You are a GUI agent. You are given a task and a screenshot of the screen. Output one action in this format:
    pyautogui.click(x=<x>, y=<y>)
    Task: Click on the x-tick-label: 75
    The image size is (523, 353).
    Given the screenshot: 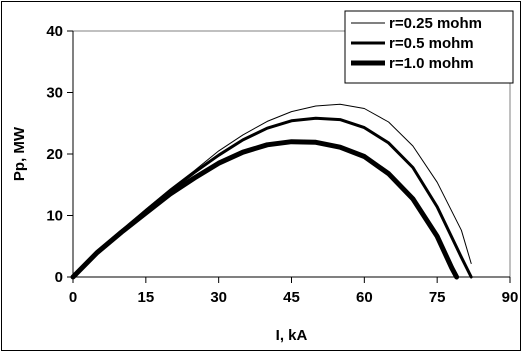 What is the action you would take?
    pyautogui.click(x=437, y=297)
    